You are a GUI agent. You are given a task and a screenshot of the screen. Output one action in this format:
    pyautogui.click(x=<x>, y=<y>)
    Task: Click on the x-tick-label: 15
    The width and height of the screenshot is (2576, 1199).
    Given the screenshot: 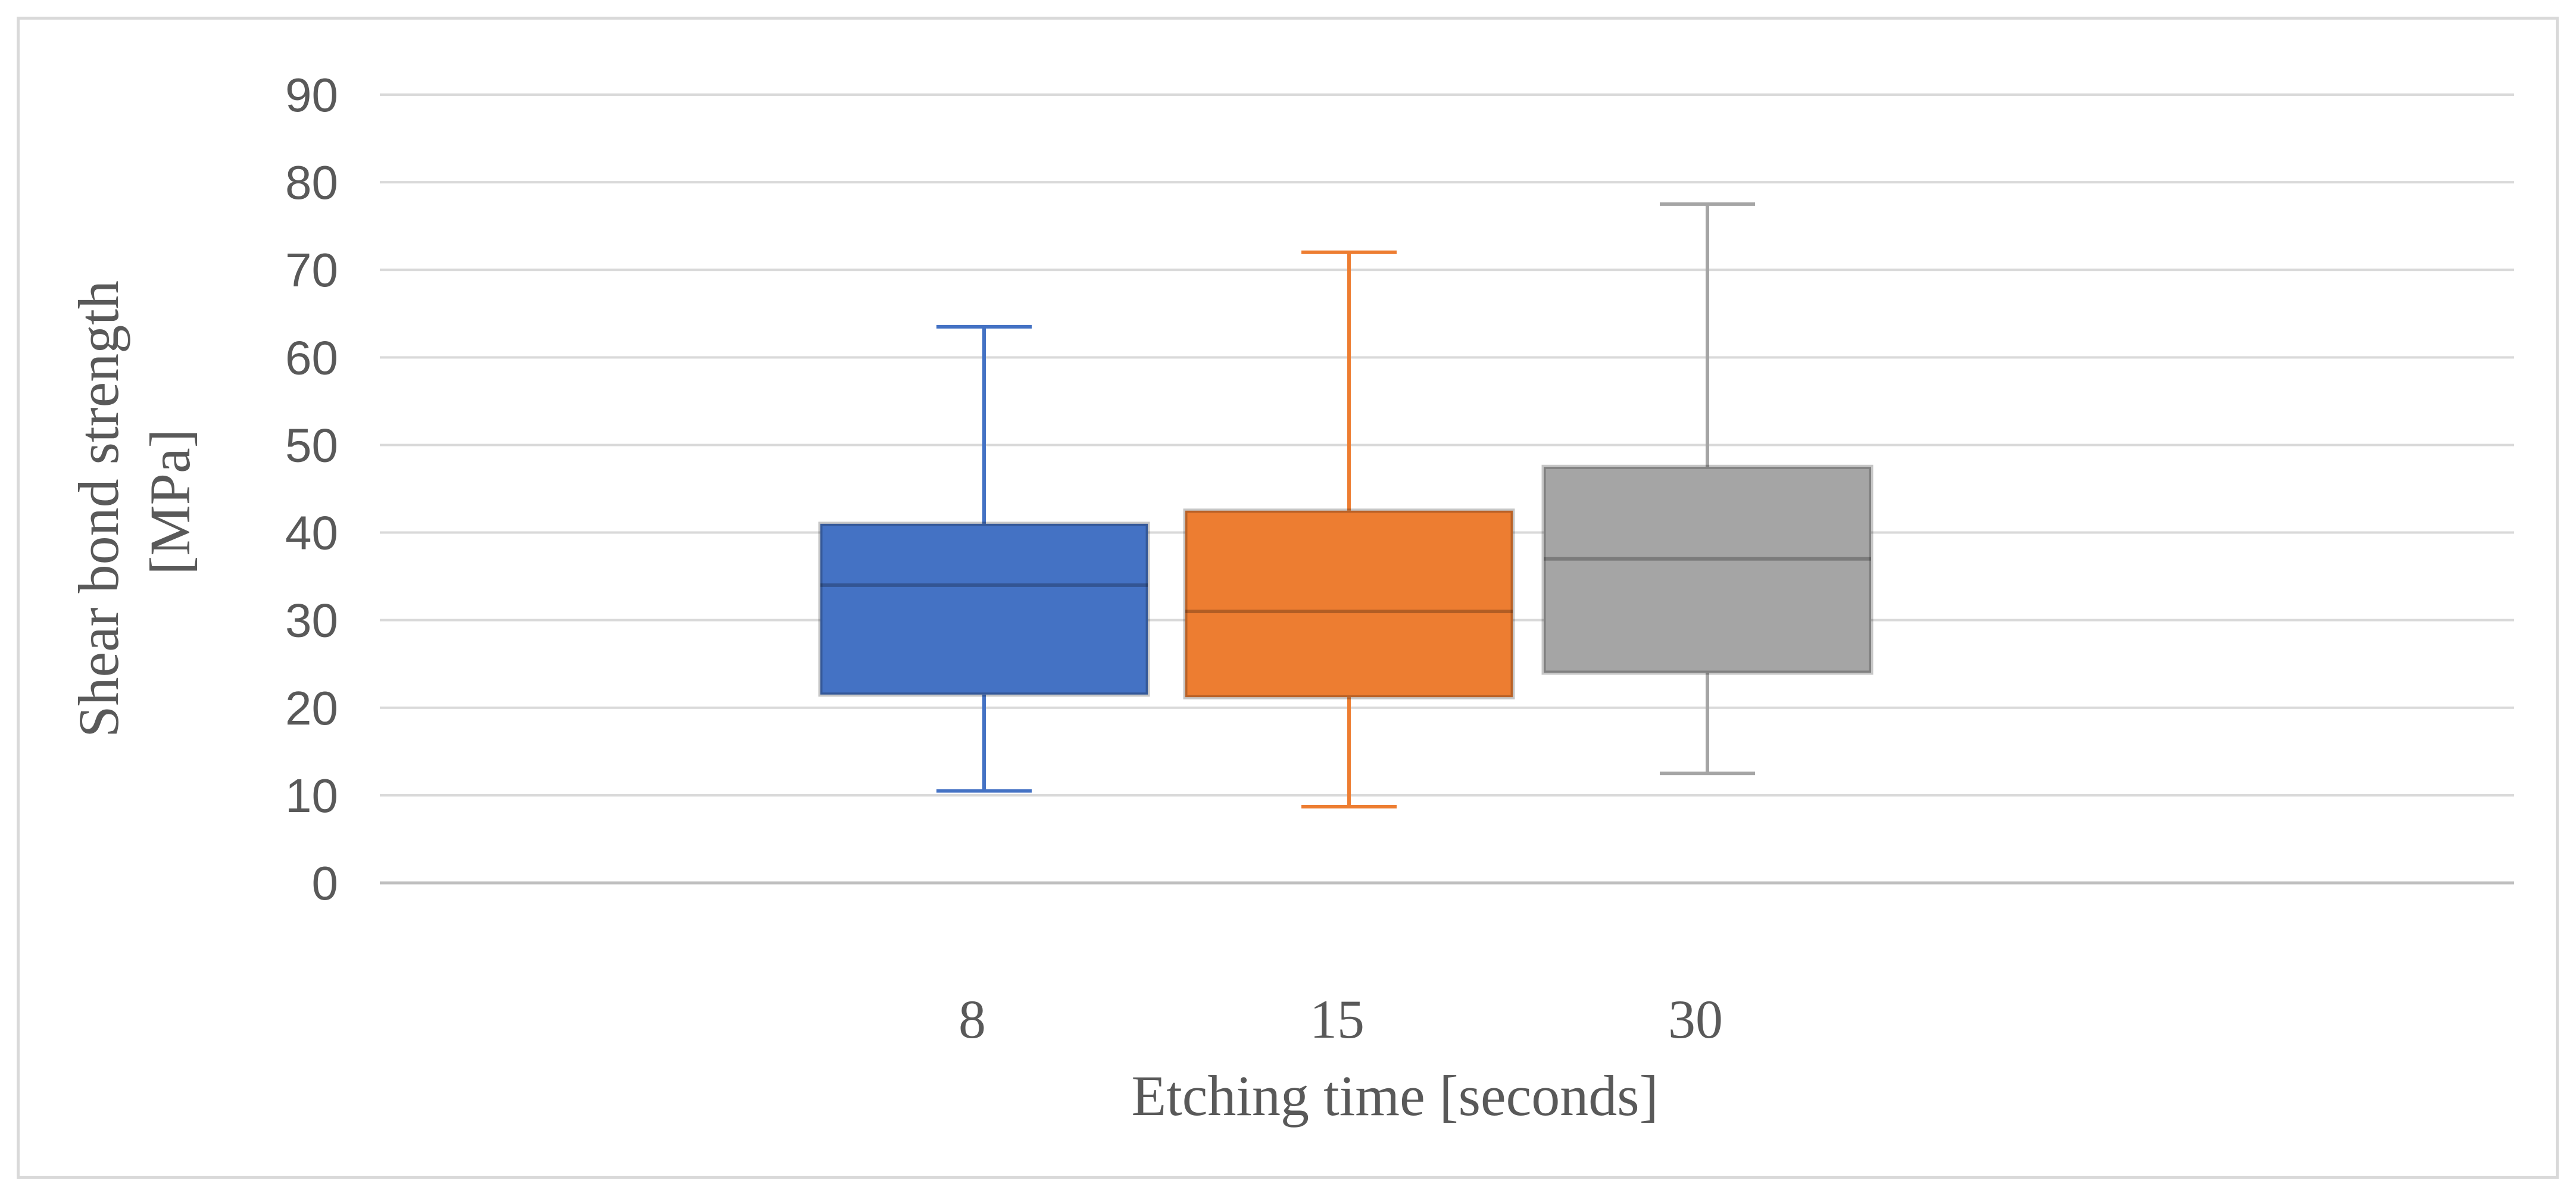 What is the action you would take?
    pyautogui.click(x=1337, y=1019)
    